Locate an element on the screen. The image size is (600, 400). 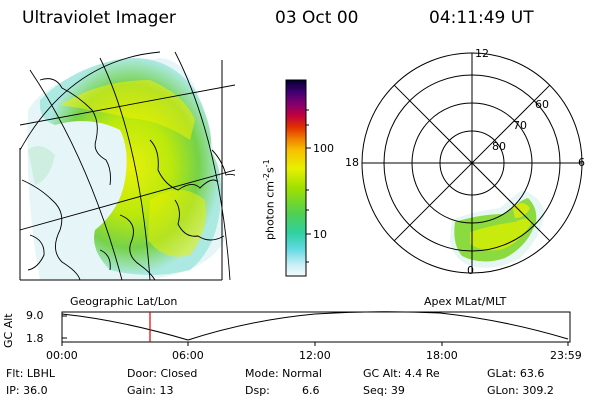
polar-lat-60: 60 is located at coordinates (542, 104).